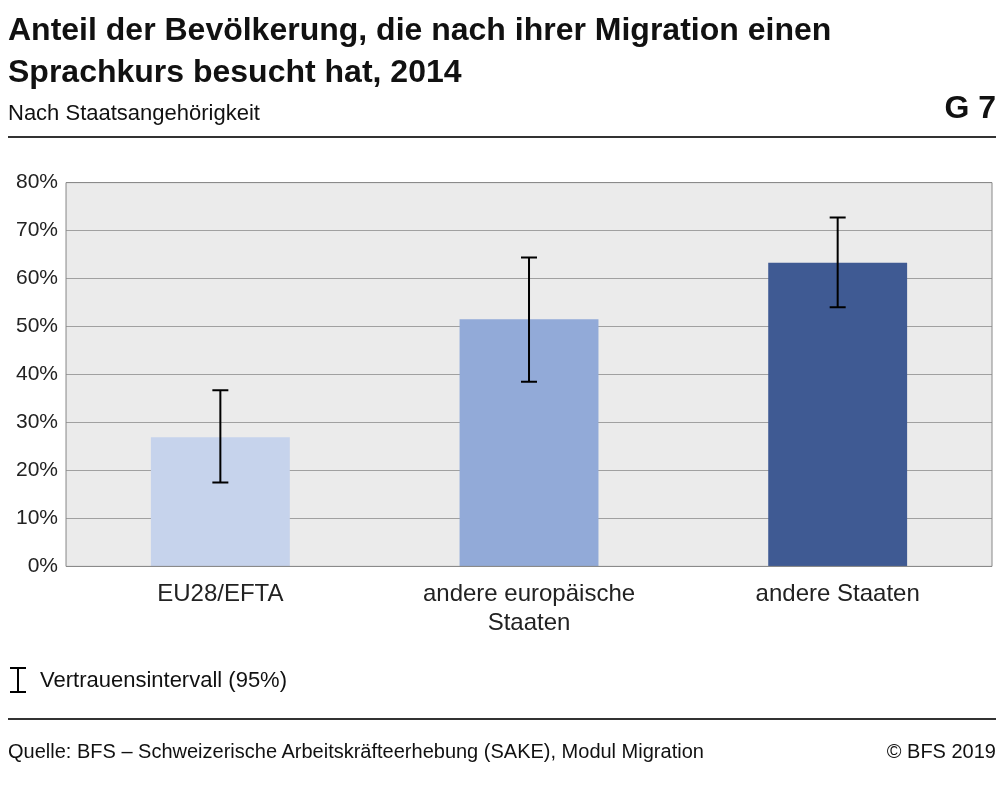  I want to click on source-note: Quelle: BFS – Schweizerische Arbeitskräfteerhebung (SAKE), Modul Migration, so click(356, 751).